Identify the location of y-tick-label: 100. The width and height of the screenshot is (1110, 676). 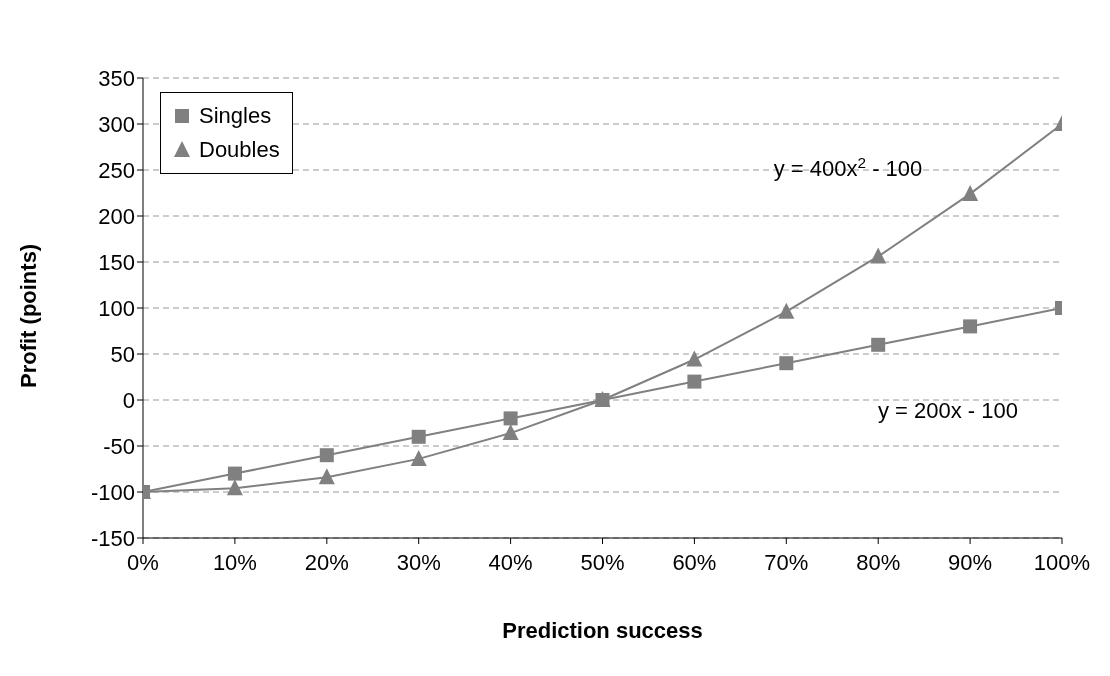
(116, 308).